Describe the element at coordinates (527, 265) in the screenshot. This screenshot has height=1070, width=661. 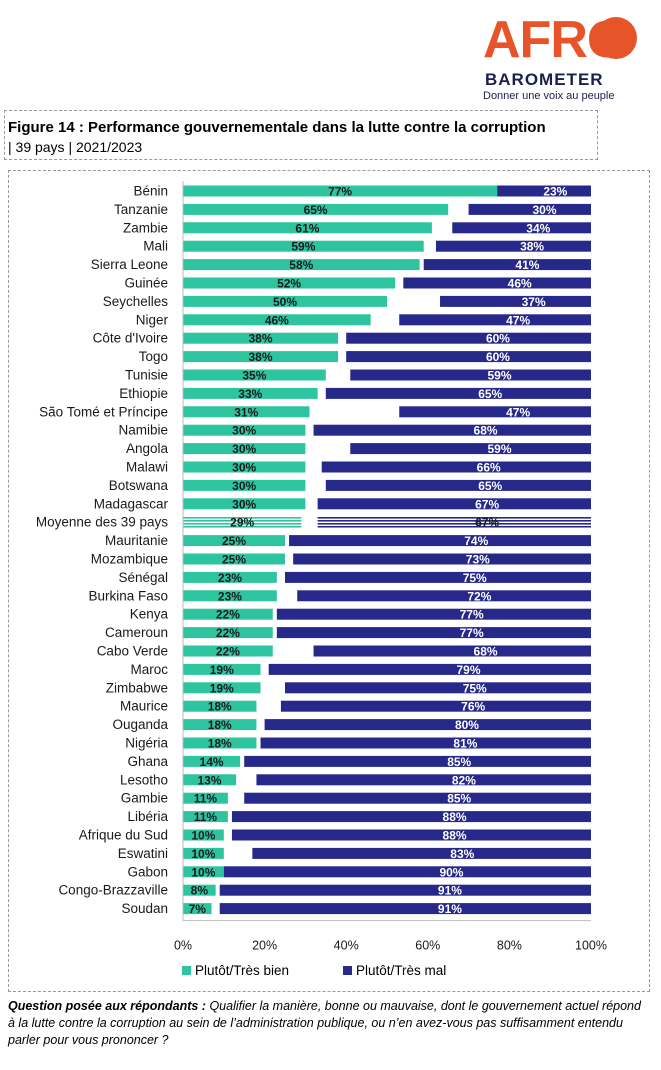
I see `data-label-mal: 41%` at that location.